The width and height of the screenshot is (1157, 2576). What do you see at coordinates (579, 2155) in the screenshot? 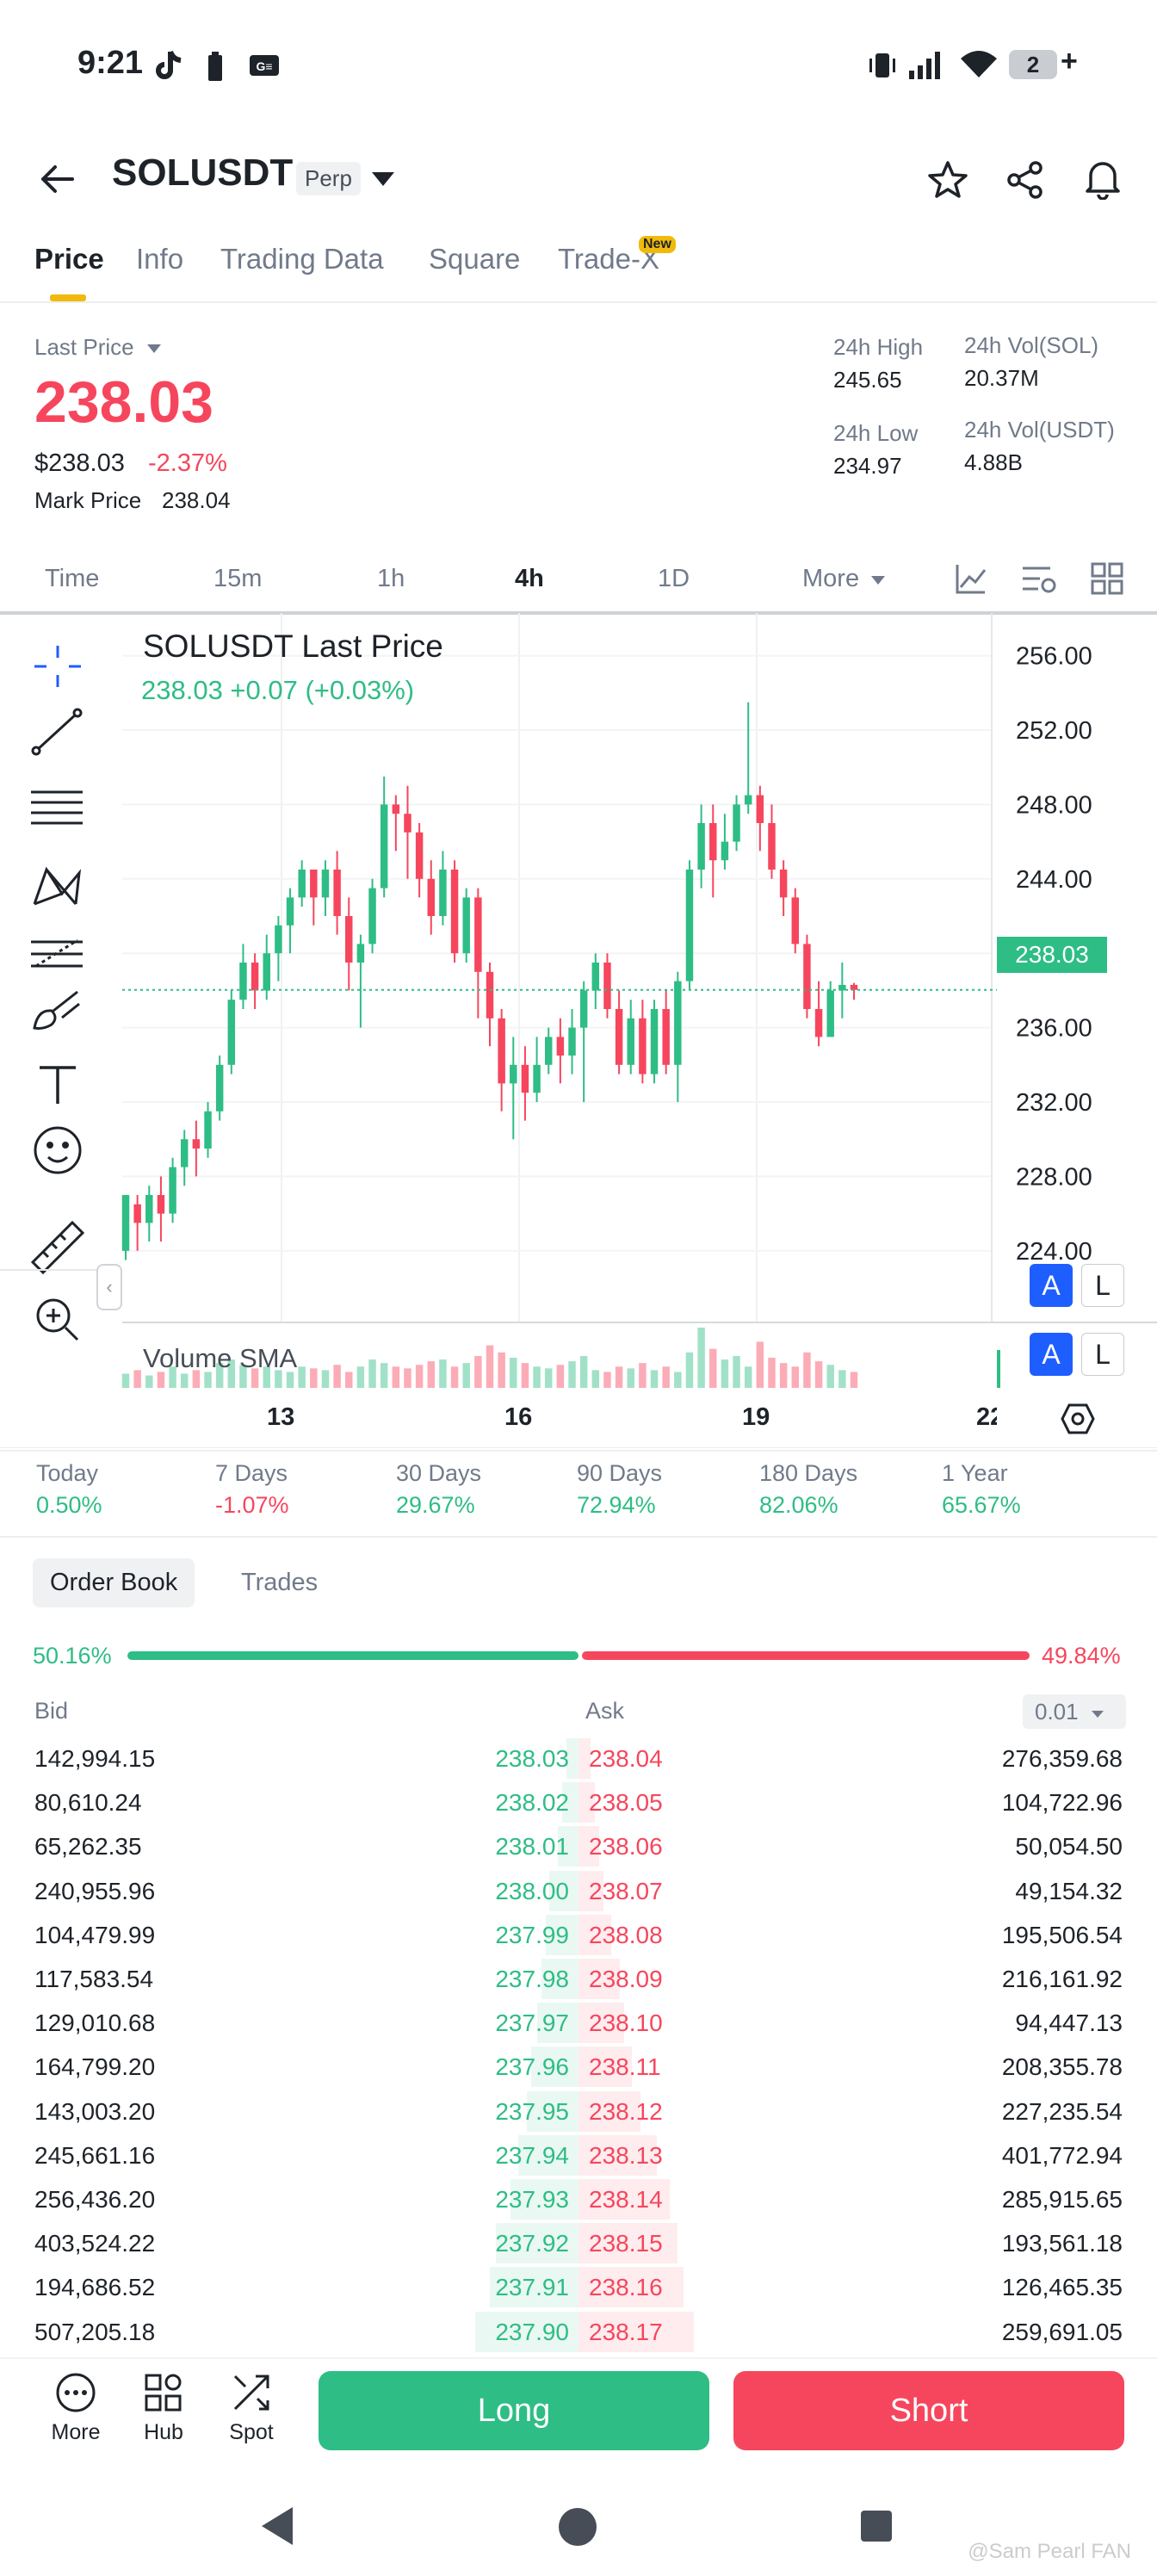
I see `order-book-row: 245,661.16 237.94 238.13 401,772.94` at bounding box center [579, 2155].